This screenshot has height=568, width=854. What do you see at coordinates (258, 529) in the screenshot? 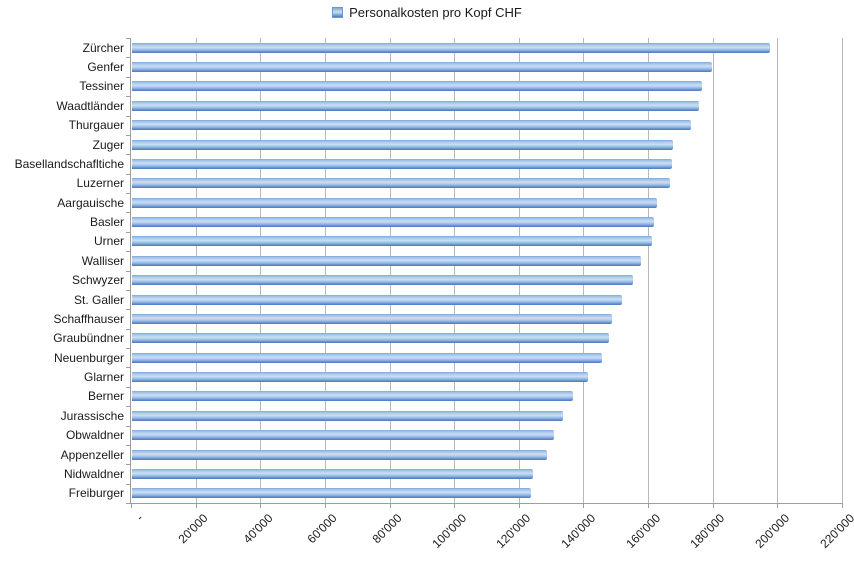
I see `x-axis-tick-label: 40'000` at bounding box center [258, 529].